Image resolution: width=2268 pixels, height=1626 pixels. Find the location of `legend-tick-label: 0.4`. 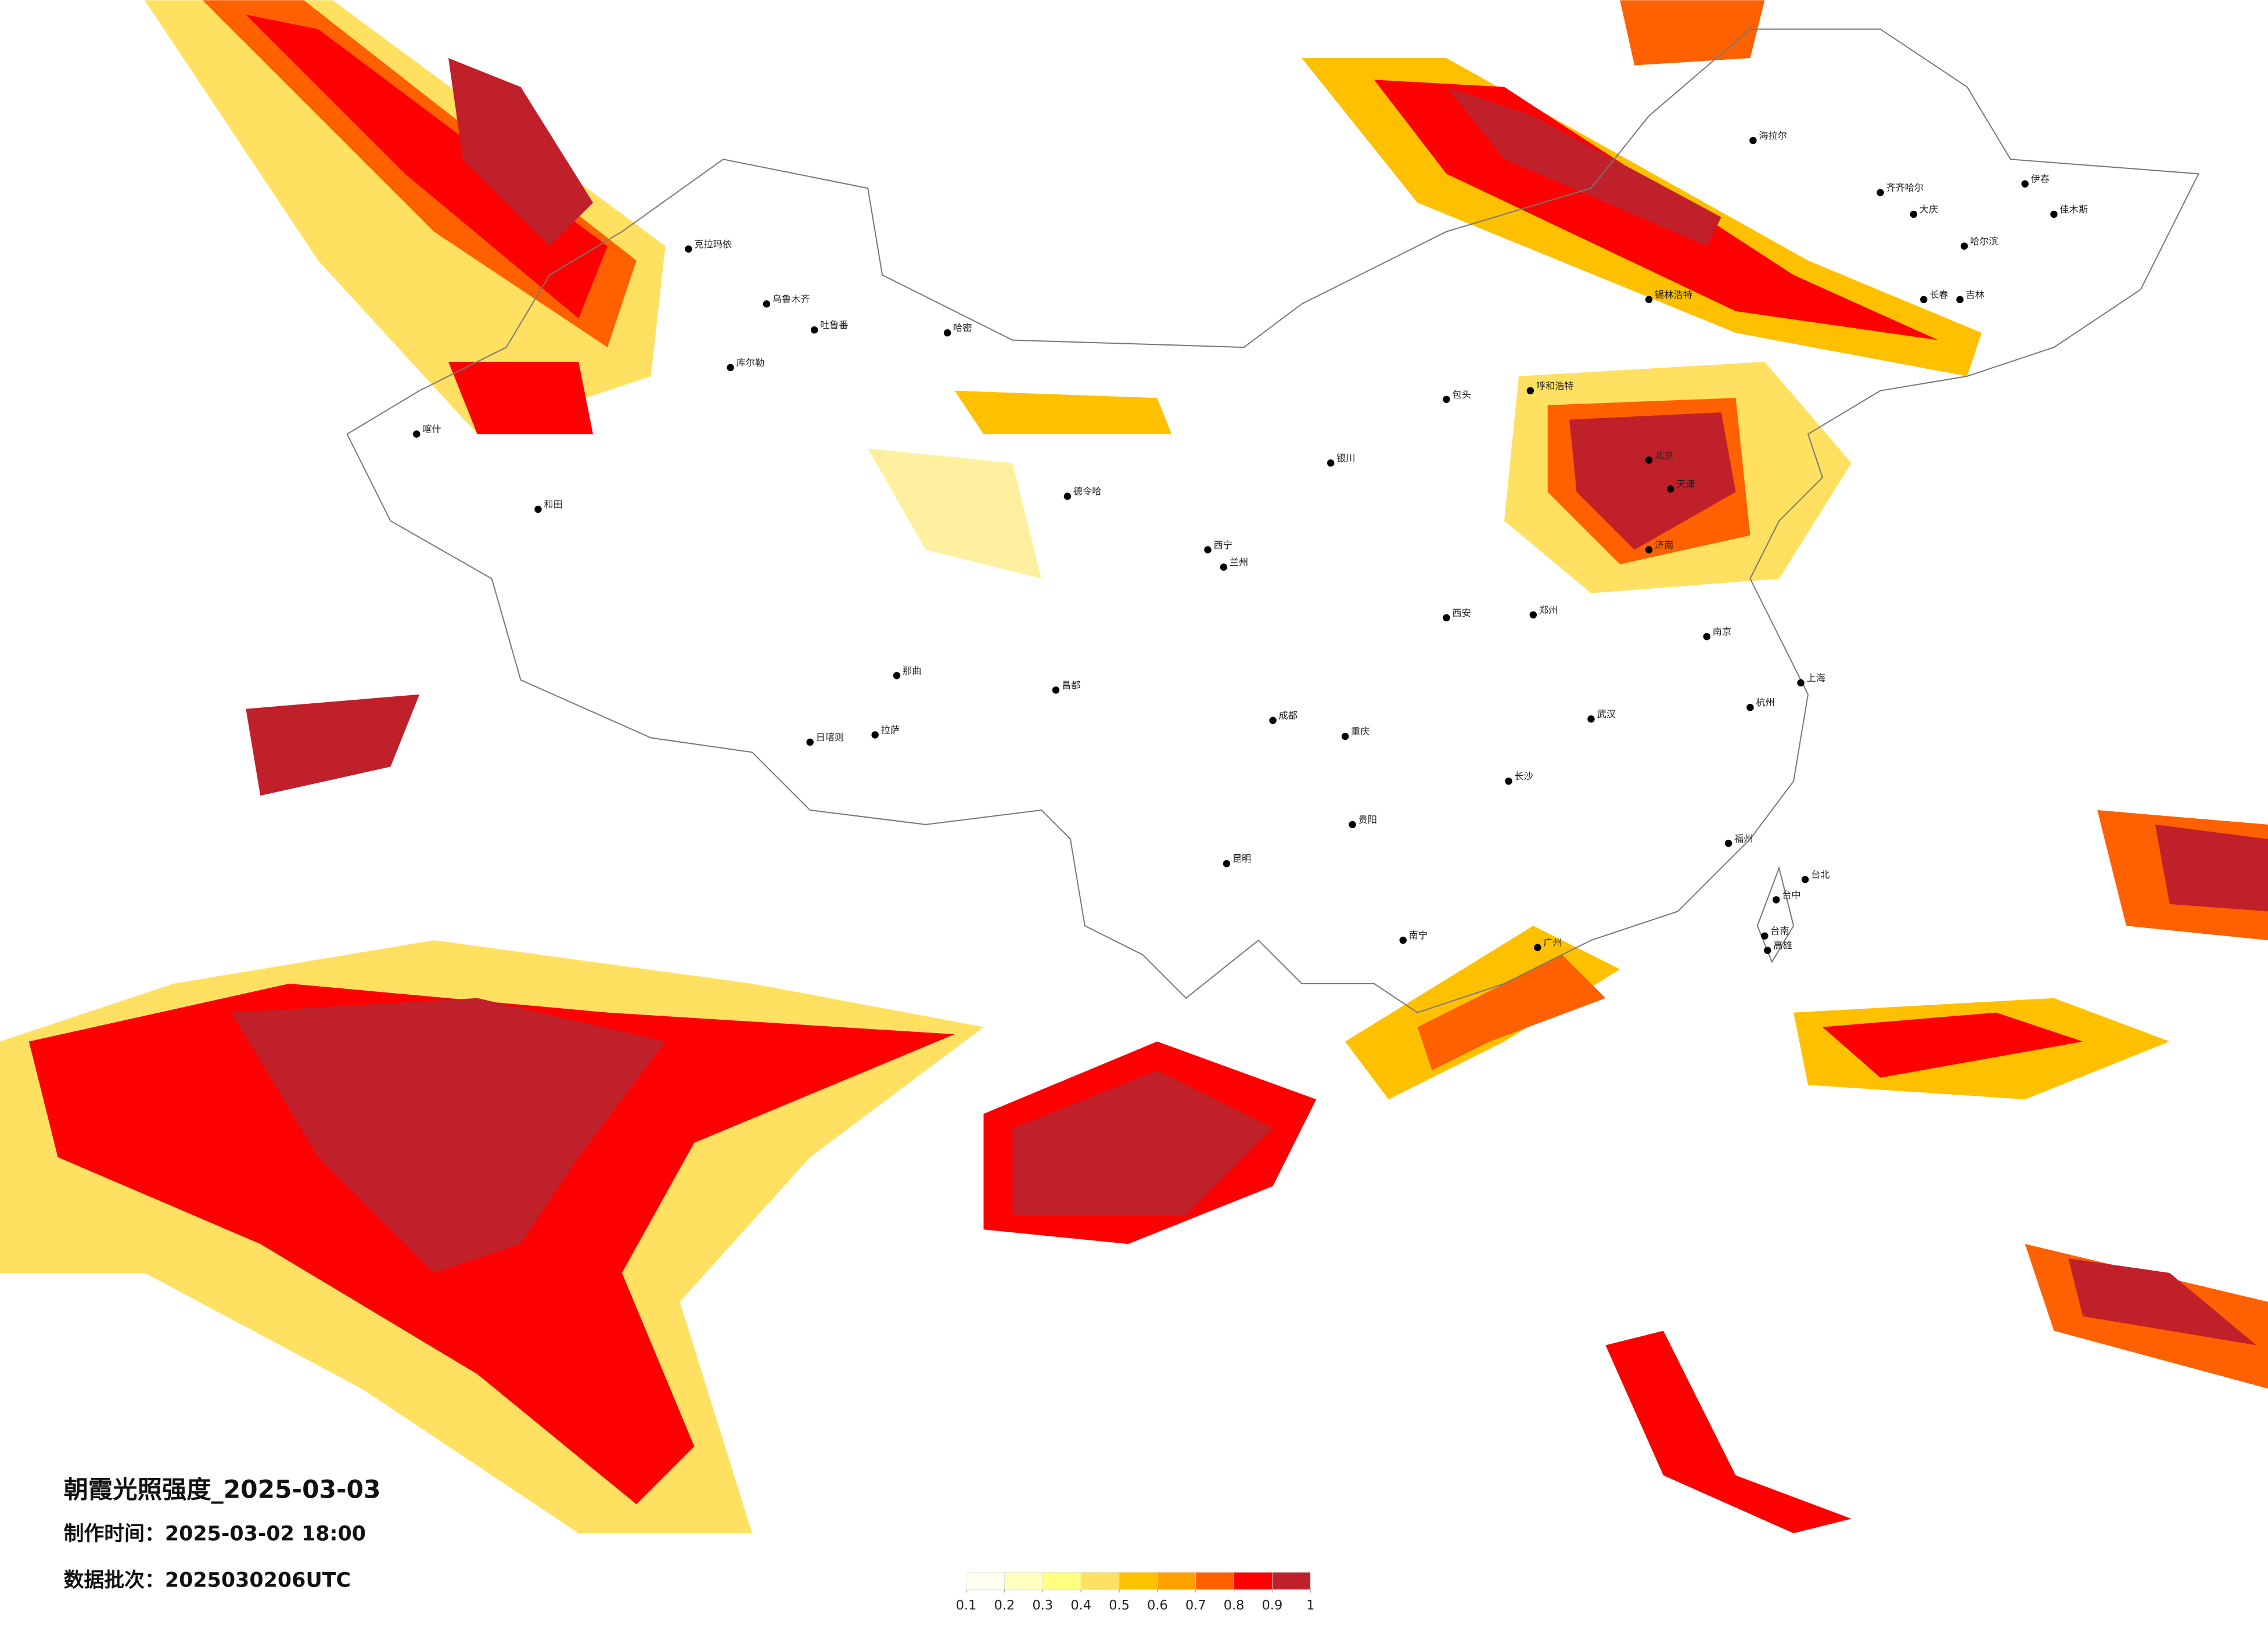

legend-tick-label: 0.4 is located at coordinates (1080, 1606).